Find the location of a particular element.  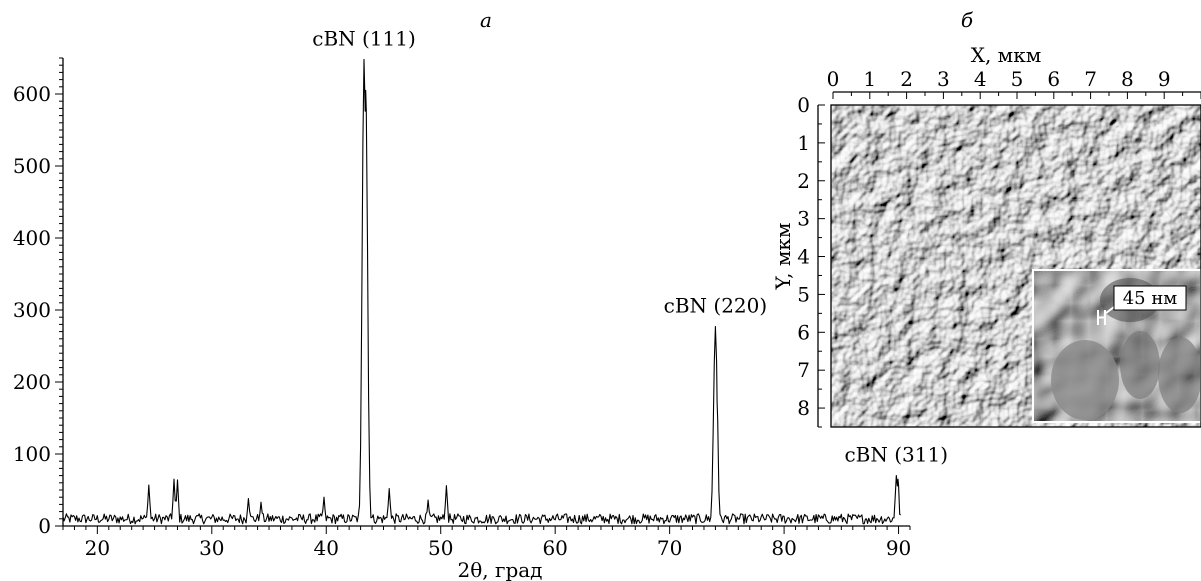

afm-y-tick-label: 8 is located at coordinates (803, 408).